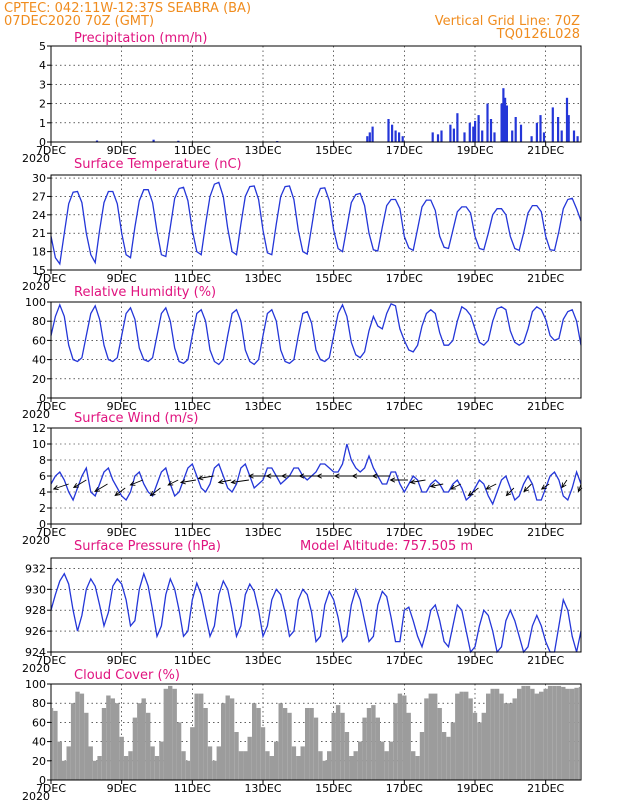  I want to click on x-tick-label: 19DEC, so click(474, 406).